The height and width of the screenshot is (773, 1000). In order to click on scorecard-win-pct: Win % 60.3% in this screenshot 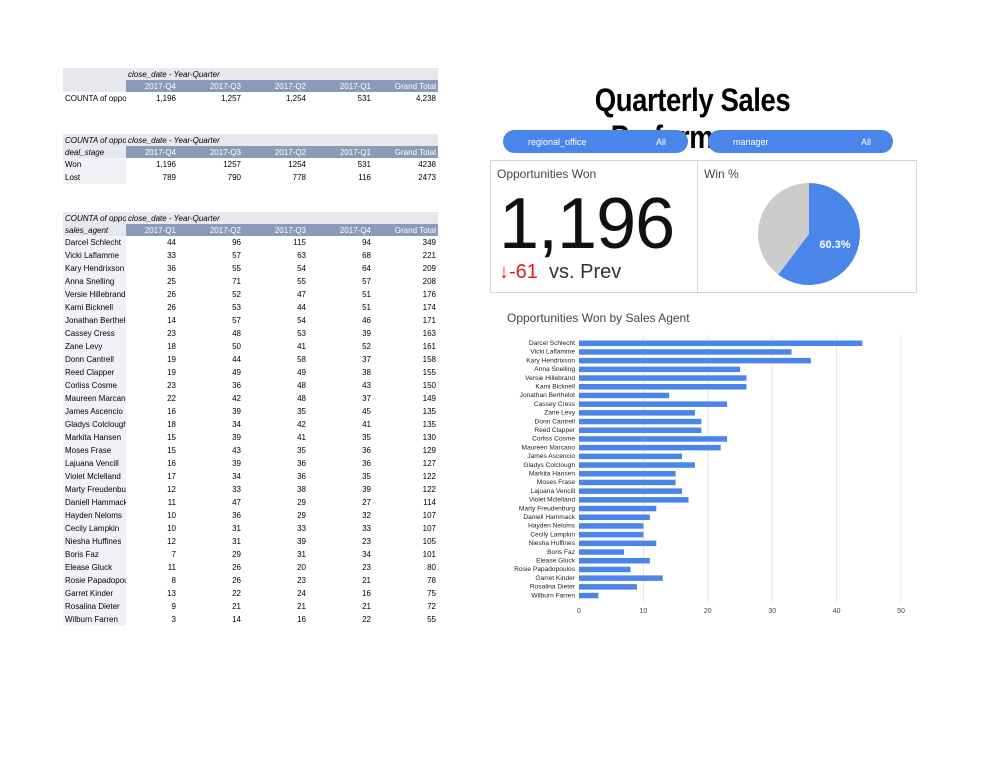, I will do `click(807, 226)`.